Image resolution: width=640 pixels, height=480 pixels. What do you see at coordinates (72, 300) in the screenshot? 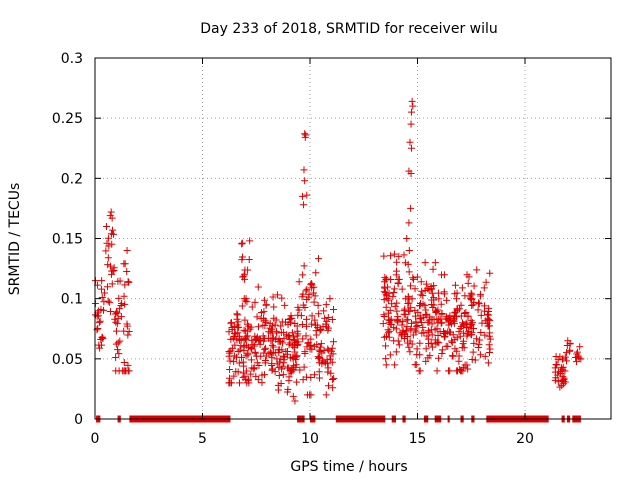
I see `y-tick-label: 0.1` at bounding box center [72, 300].